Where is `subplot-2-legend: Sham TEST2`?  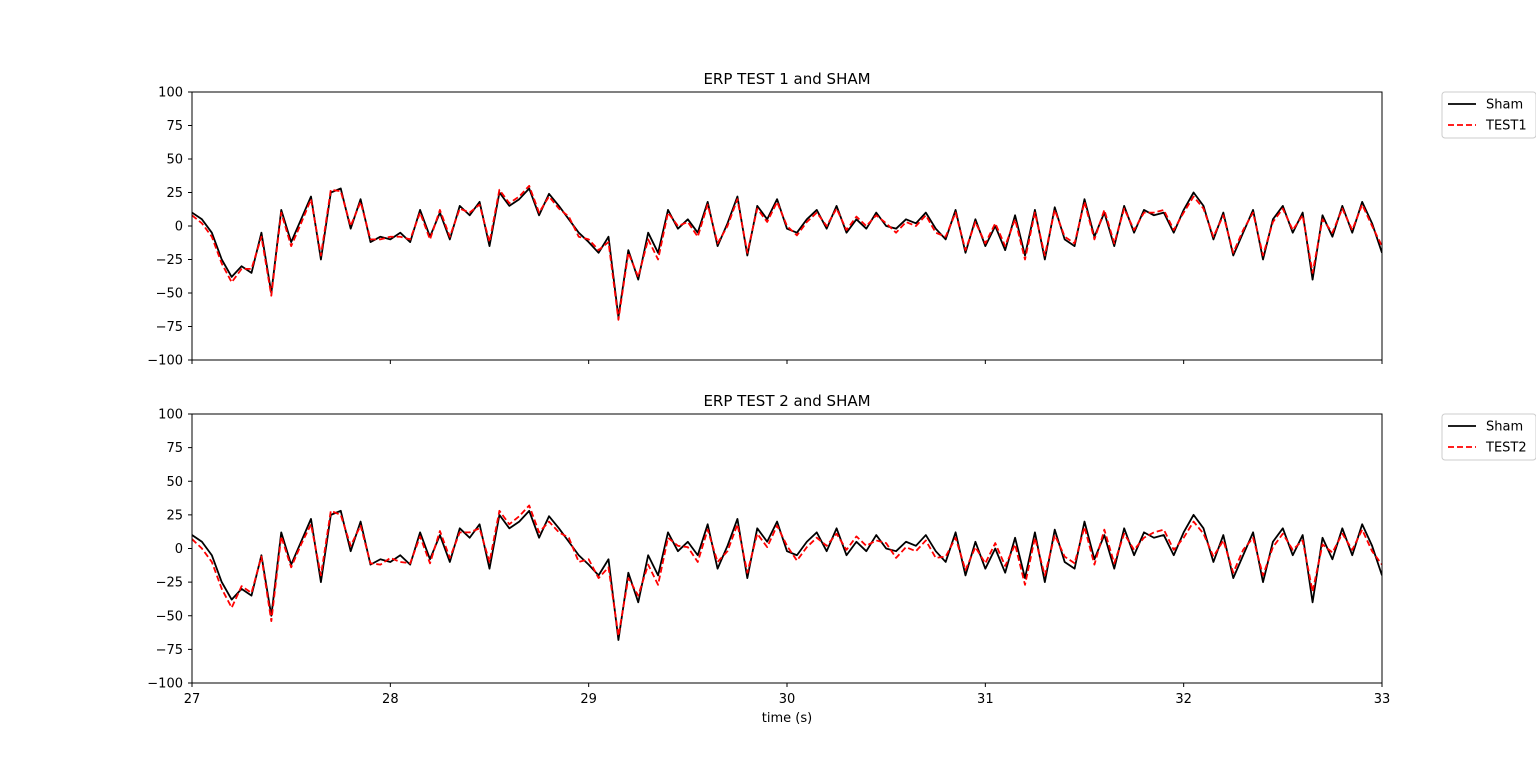
subplot-2-legend: Sham TEST2 is located at coordinates (1488, 437).